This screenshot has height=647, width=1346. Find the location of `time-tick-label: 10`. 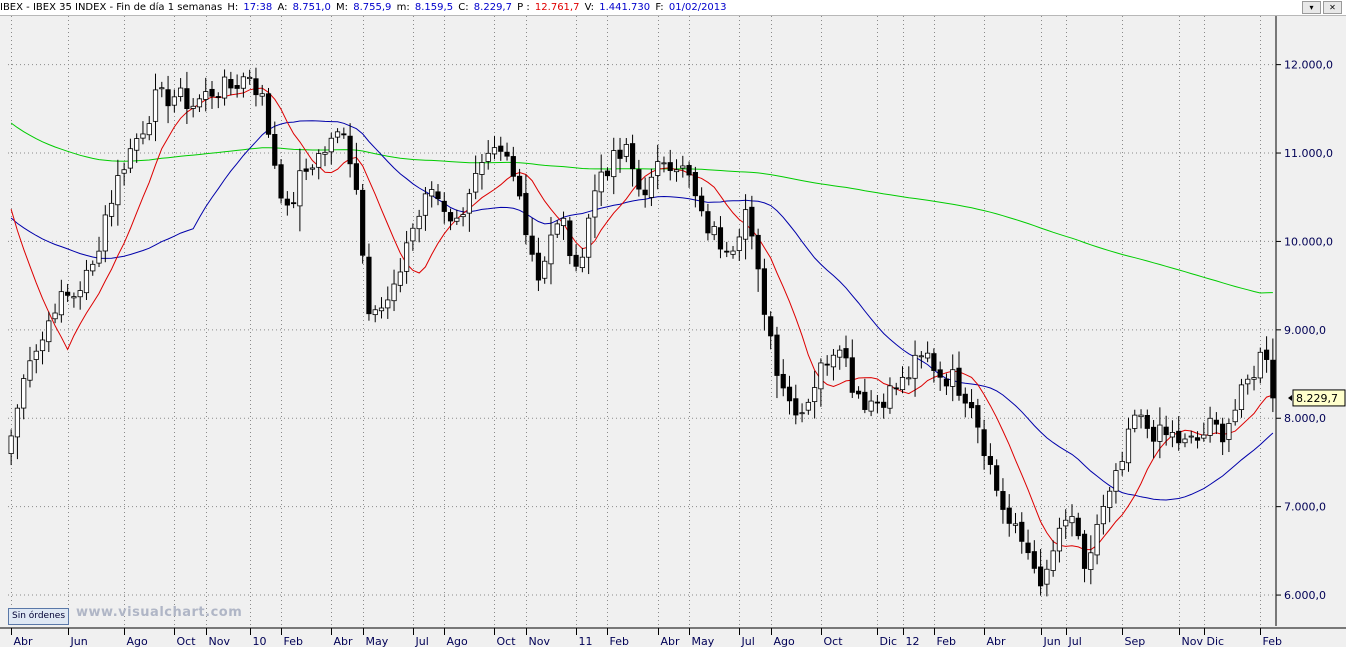

time-tick-label: 10 is located at coordinates (260, 641).